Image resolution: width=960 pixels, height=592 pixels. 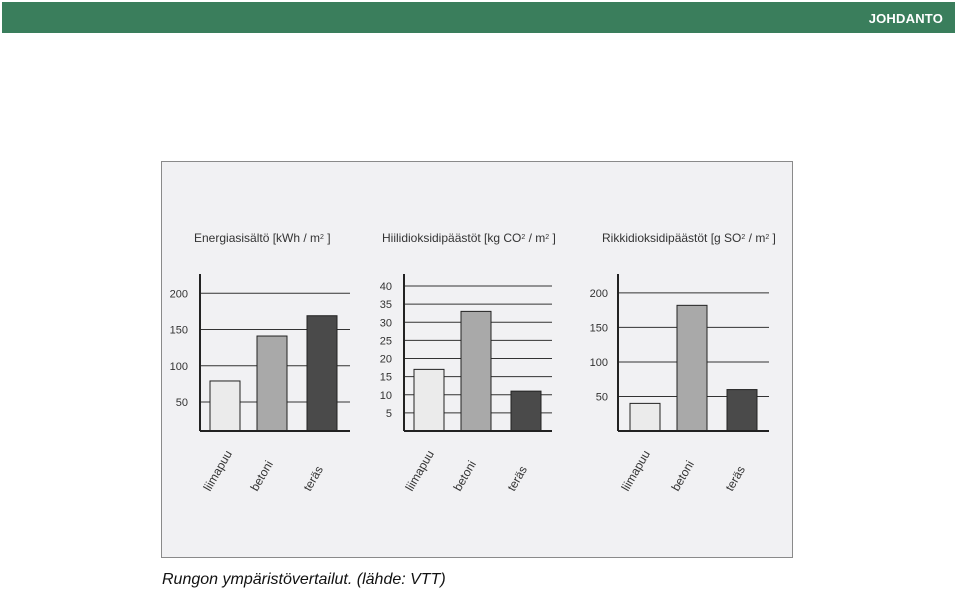 What do you see at coordinates (478, 17) in the screenshot?
I see `header-band: JOHDANTO` at bounding box center [478, 17].